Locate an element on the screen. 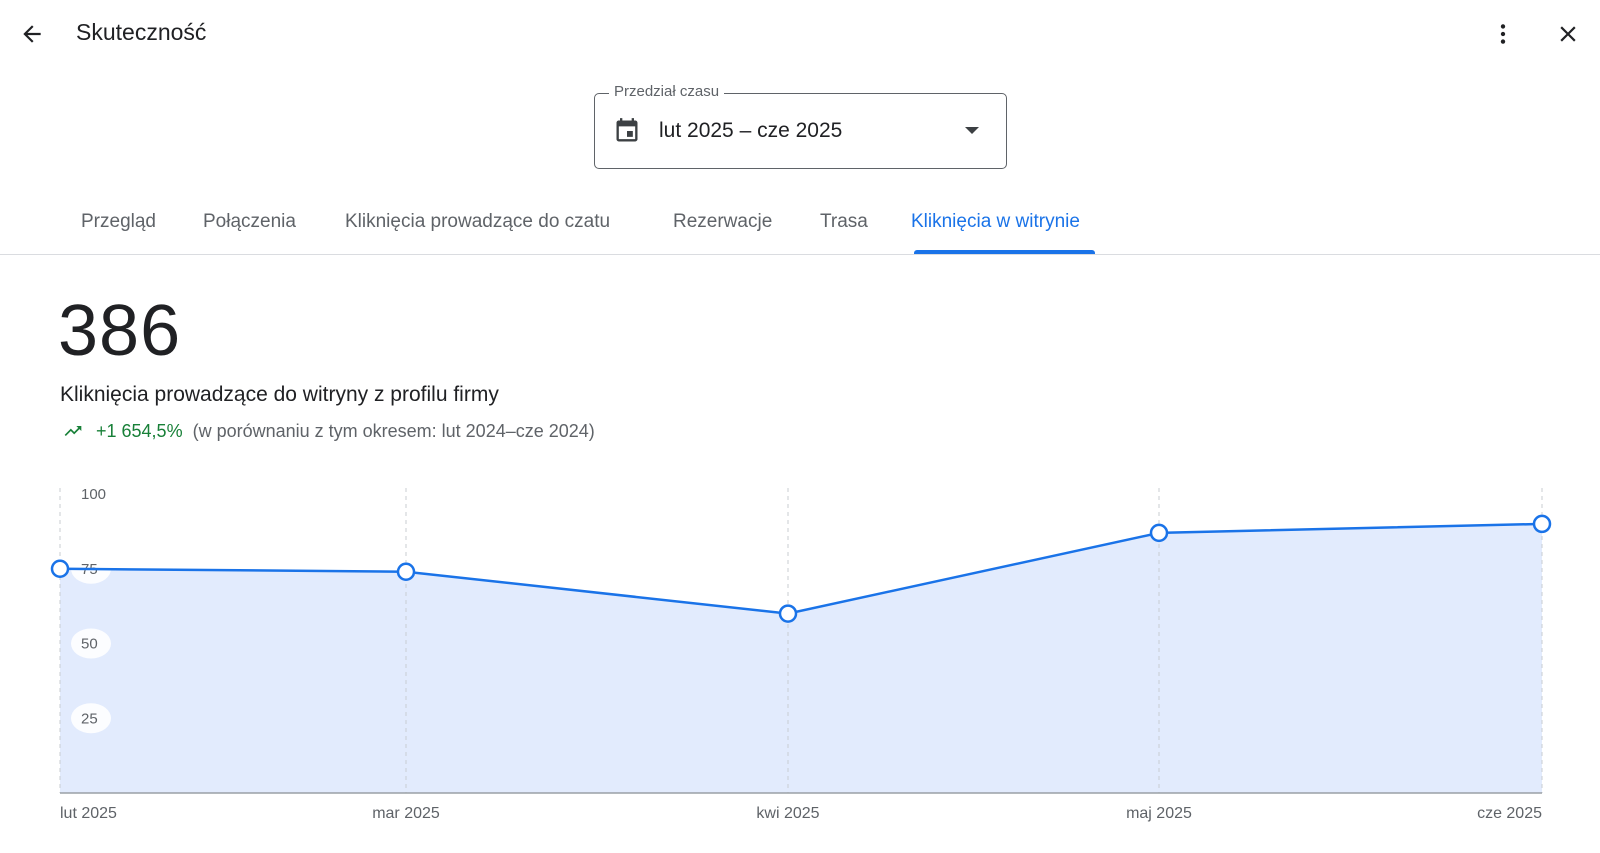  x-tick-label: kwi 2025 is located at coordinates (787, 813).